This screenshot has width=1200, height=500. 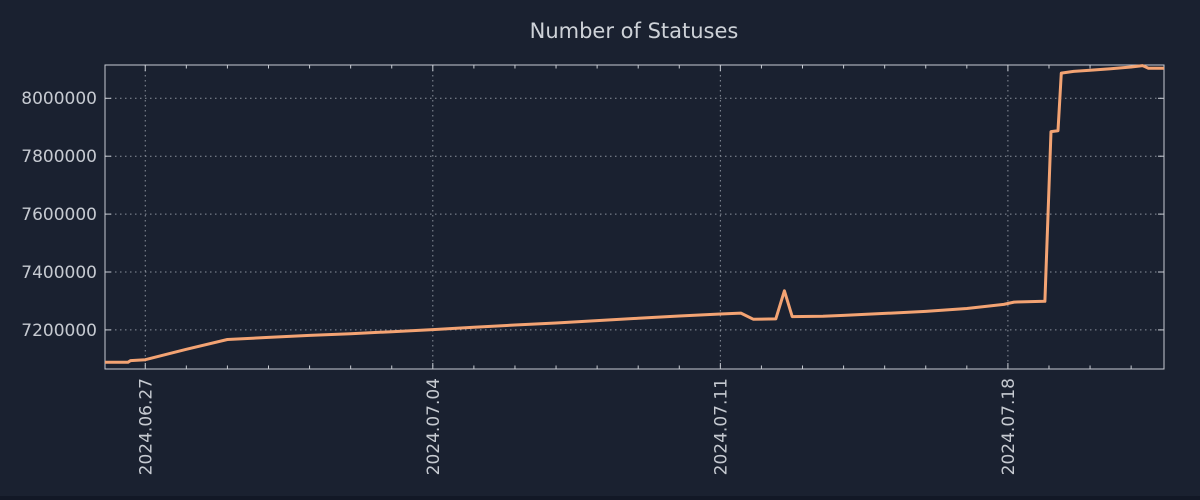 What do you see at coordinates (59, 157) in the screenshot?
I see `y-tick-label: 7800000` at bounding box center [59, 157].